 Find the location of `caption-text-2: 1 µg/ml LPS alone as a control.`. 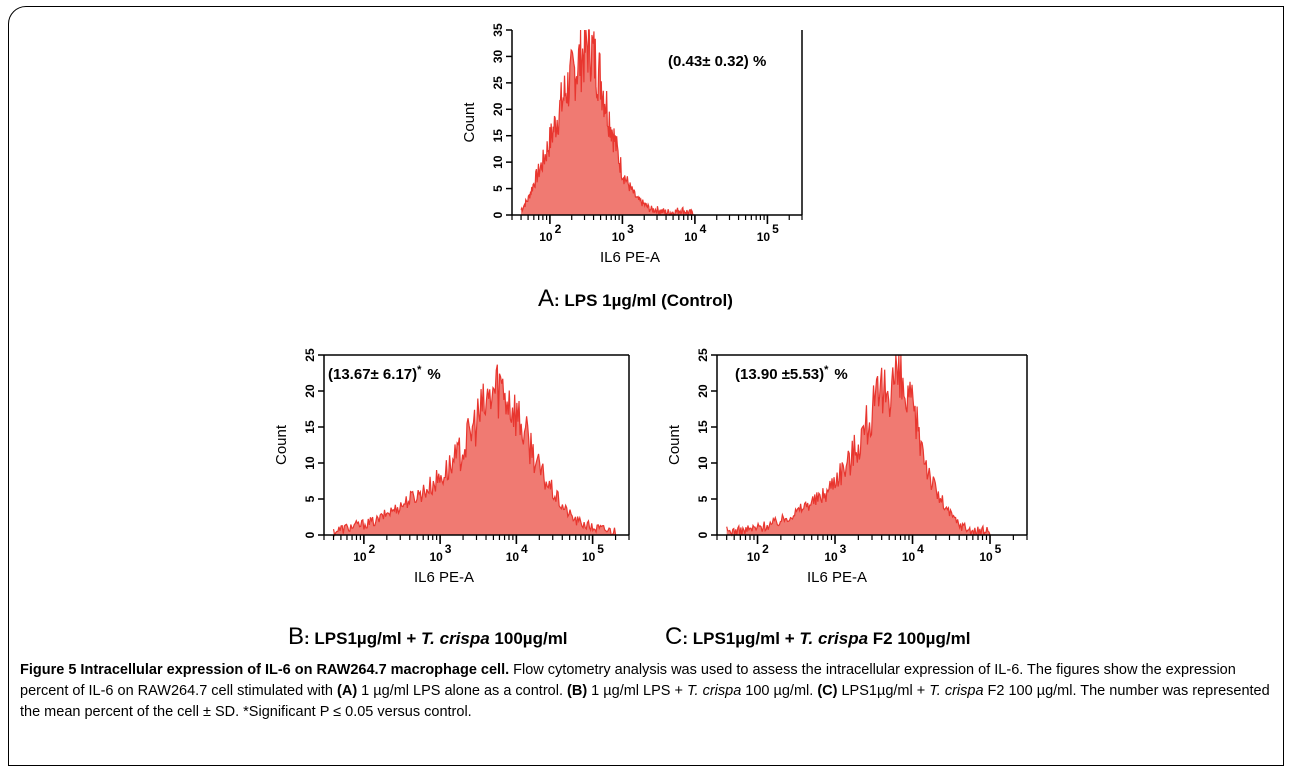

caption-text-2: 1 µg/ml LPS alone as a control. is located at coordinates (462, 691).